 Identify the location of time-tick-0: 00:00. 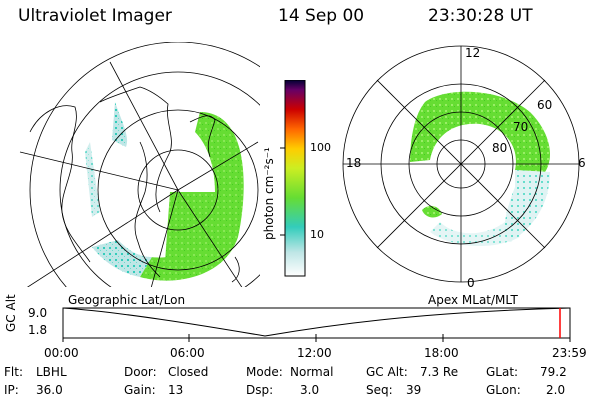
(61, 353).